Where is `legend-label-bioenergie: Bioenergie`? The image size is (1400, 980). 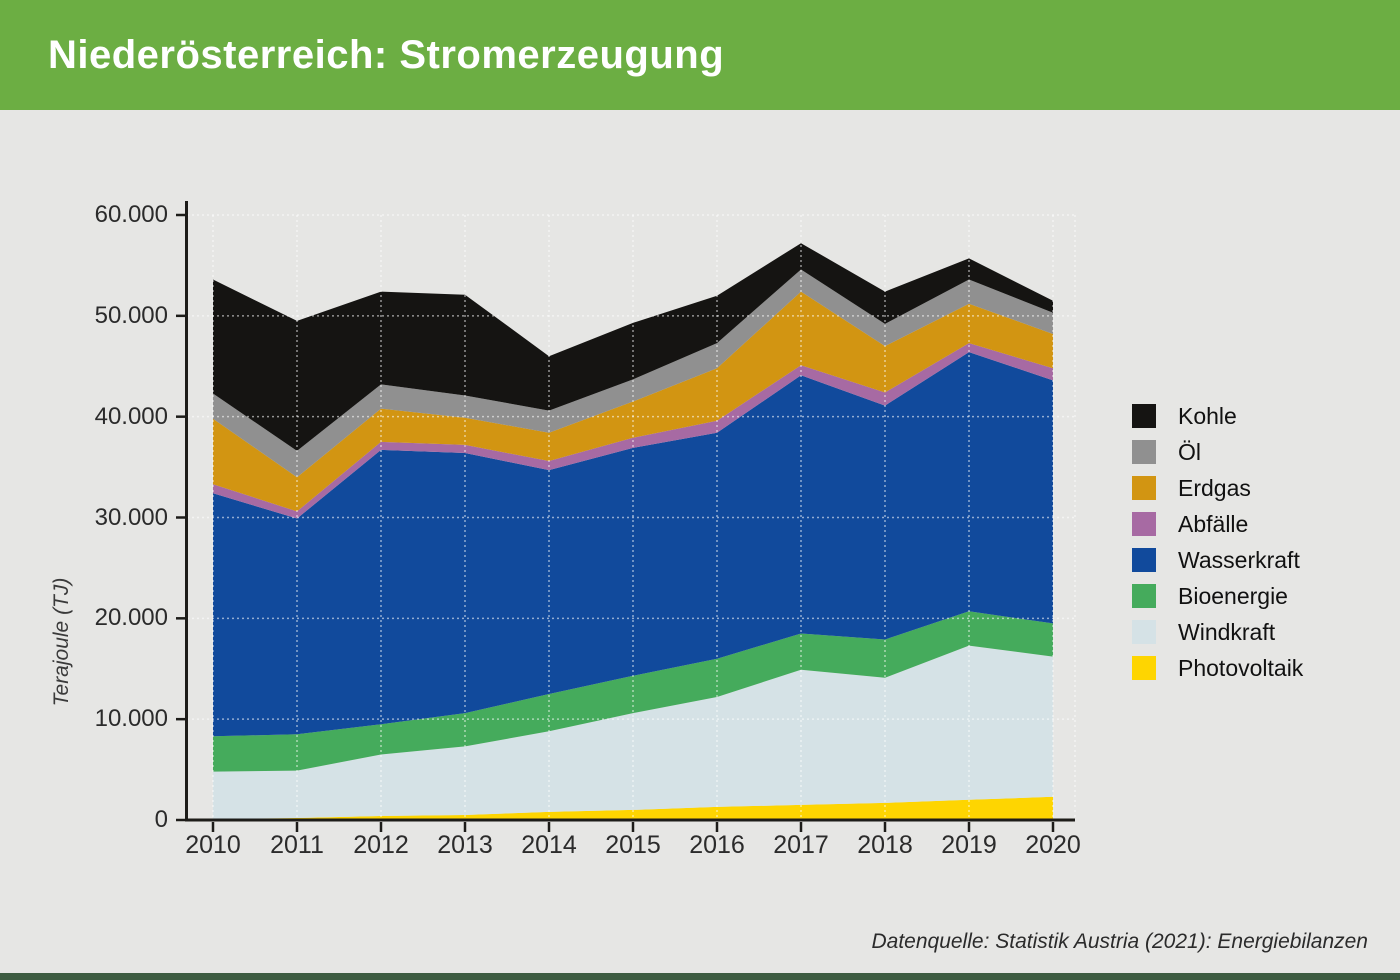
legend-label-bioenergie: Bioenergie is located at coordinates (1233, 595).